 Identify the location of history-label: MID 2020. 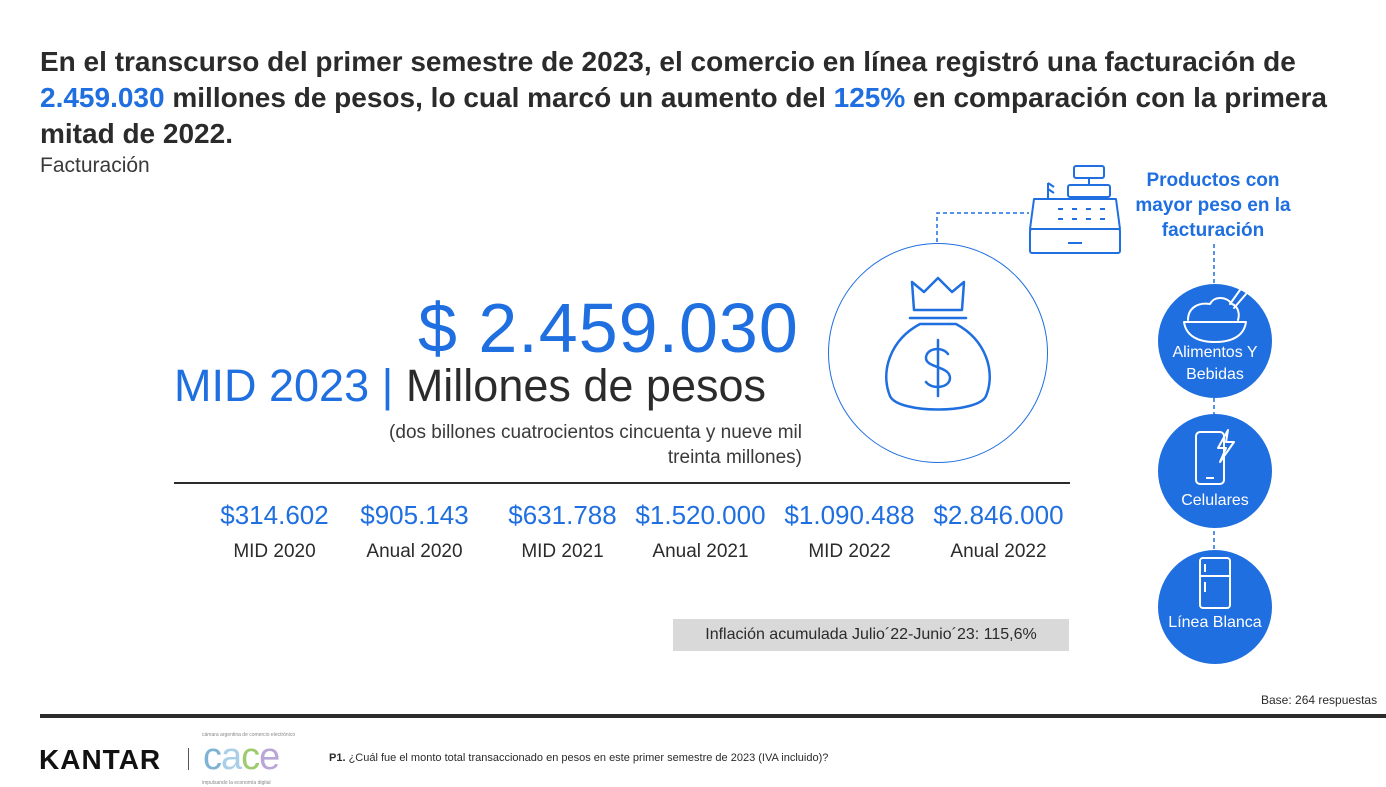
(274, 551).